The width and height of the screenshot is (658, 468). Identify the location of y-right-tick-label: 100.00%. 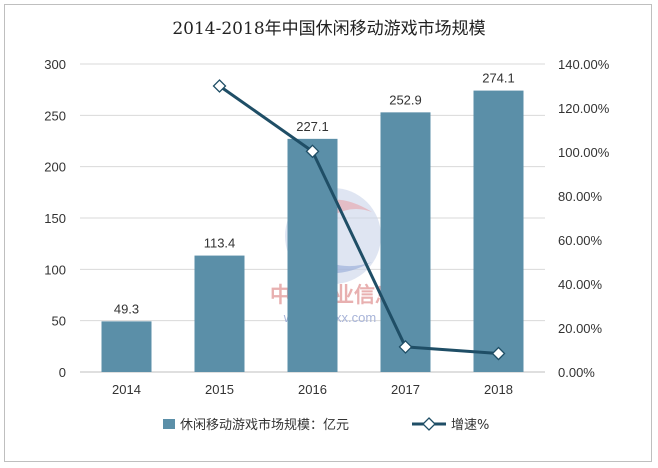
(584, 152).